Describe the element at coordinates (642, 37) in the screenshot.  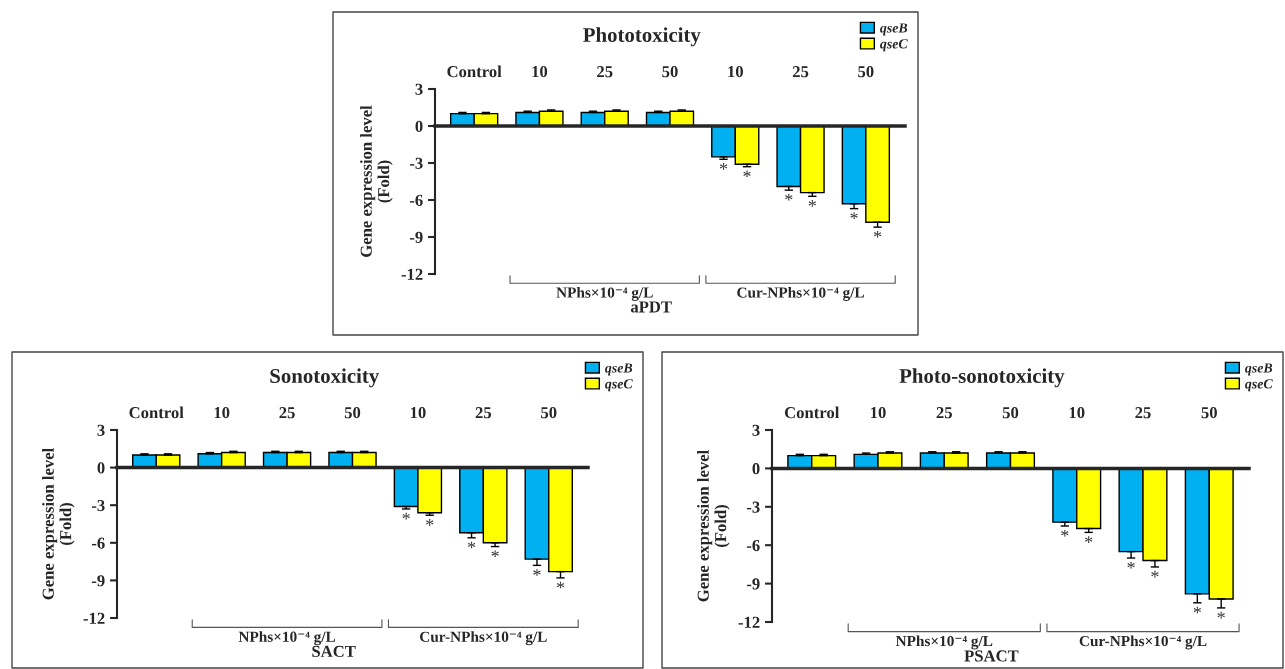
I see `chart-title: Phototoxicity` at that location.